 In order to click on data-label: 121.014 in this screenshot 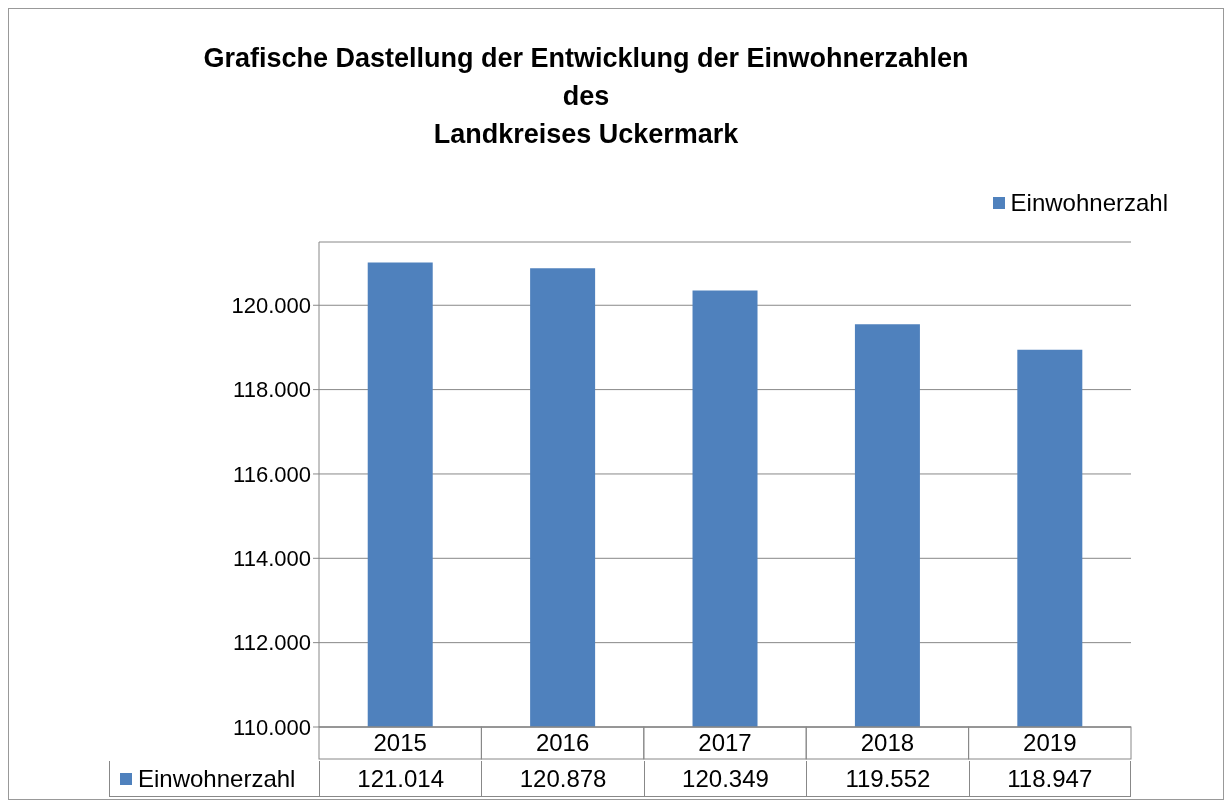, I will do `click(400, 779)`.